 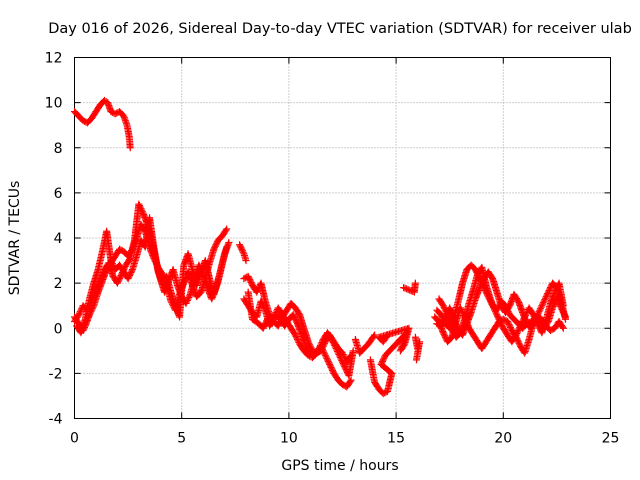 I want to click on x-axis-label: GPS time / hours, so click(x=339, y=466).